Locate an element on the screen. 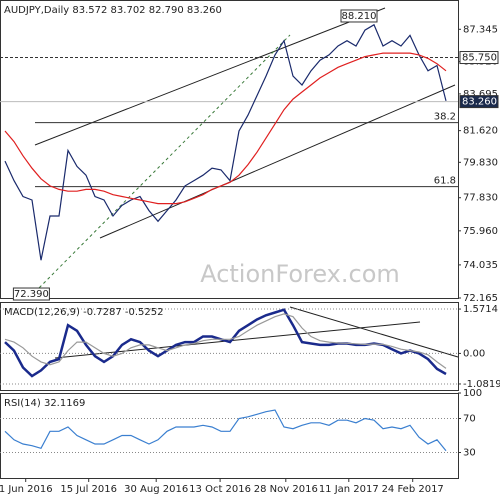 The image size is (500, 500). panel-title: MACD(12,26,9) -0.7287 -0.5252 is located at coordinates (84, 312).